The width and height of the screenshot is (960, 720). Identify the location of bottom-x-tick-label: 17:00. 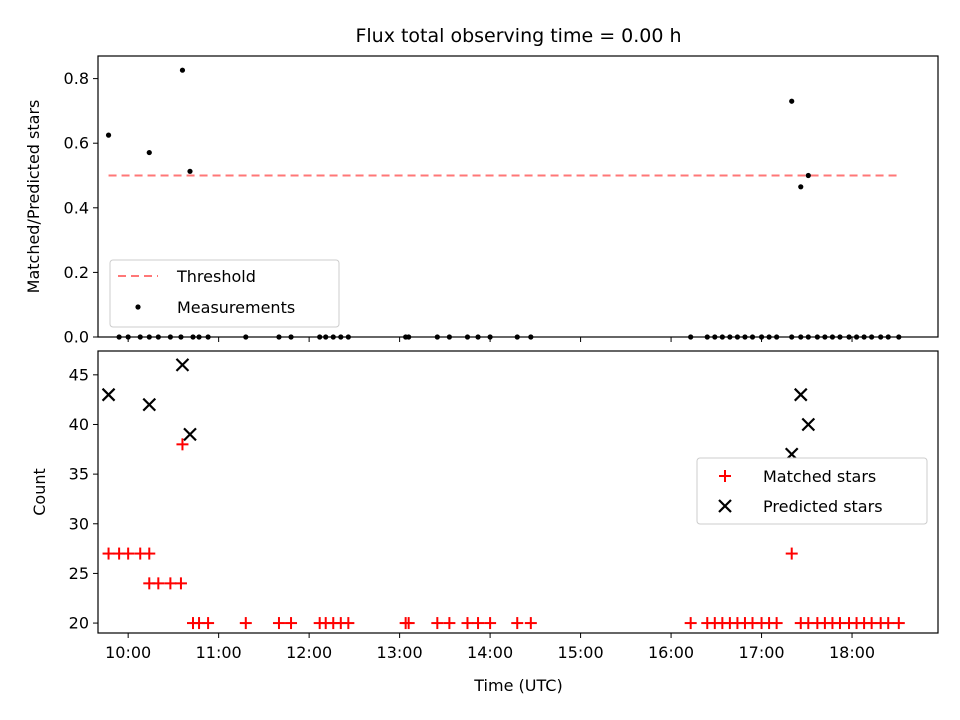
(762, 652).